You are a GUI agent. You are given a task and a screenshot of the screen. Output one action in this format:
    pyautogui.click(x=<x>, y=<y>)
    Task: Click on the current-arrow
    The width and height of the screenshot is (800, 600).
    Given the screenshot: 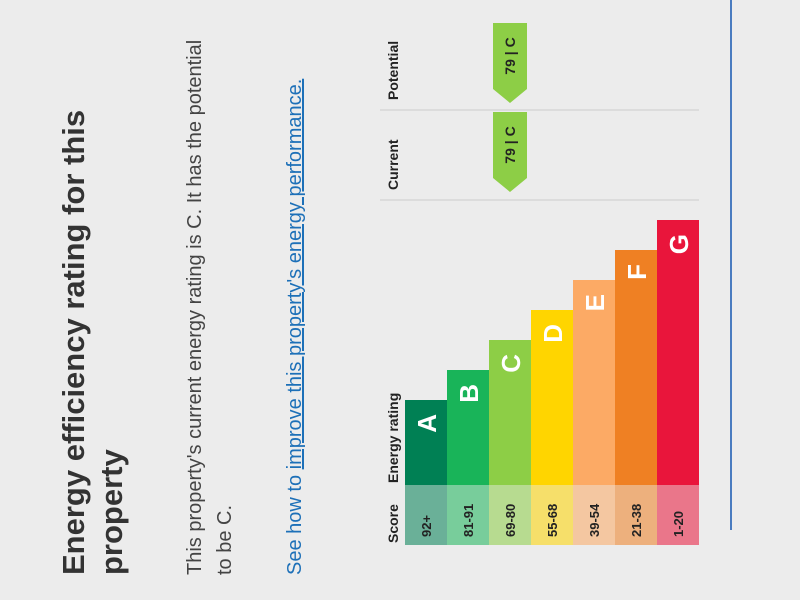 What is the action you would take?
    pyautogui.click(x=510, y=152)
    